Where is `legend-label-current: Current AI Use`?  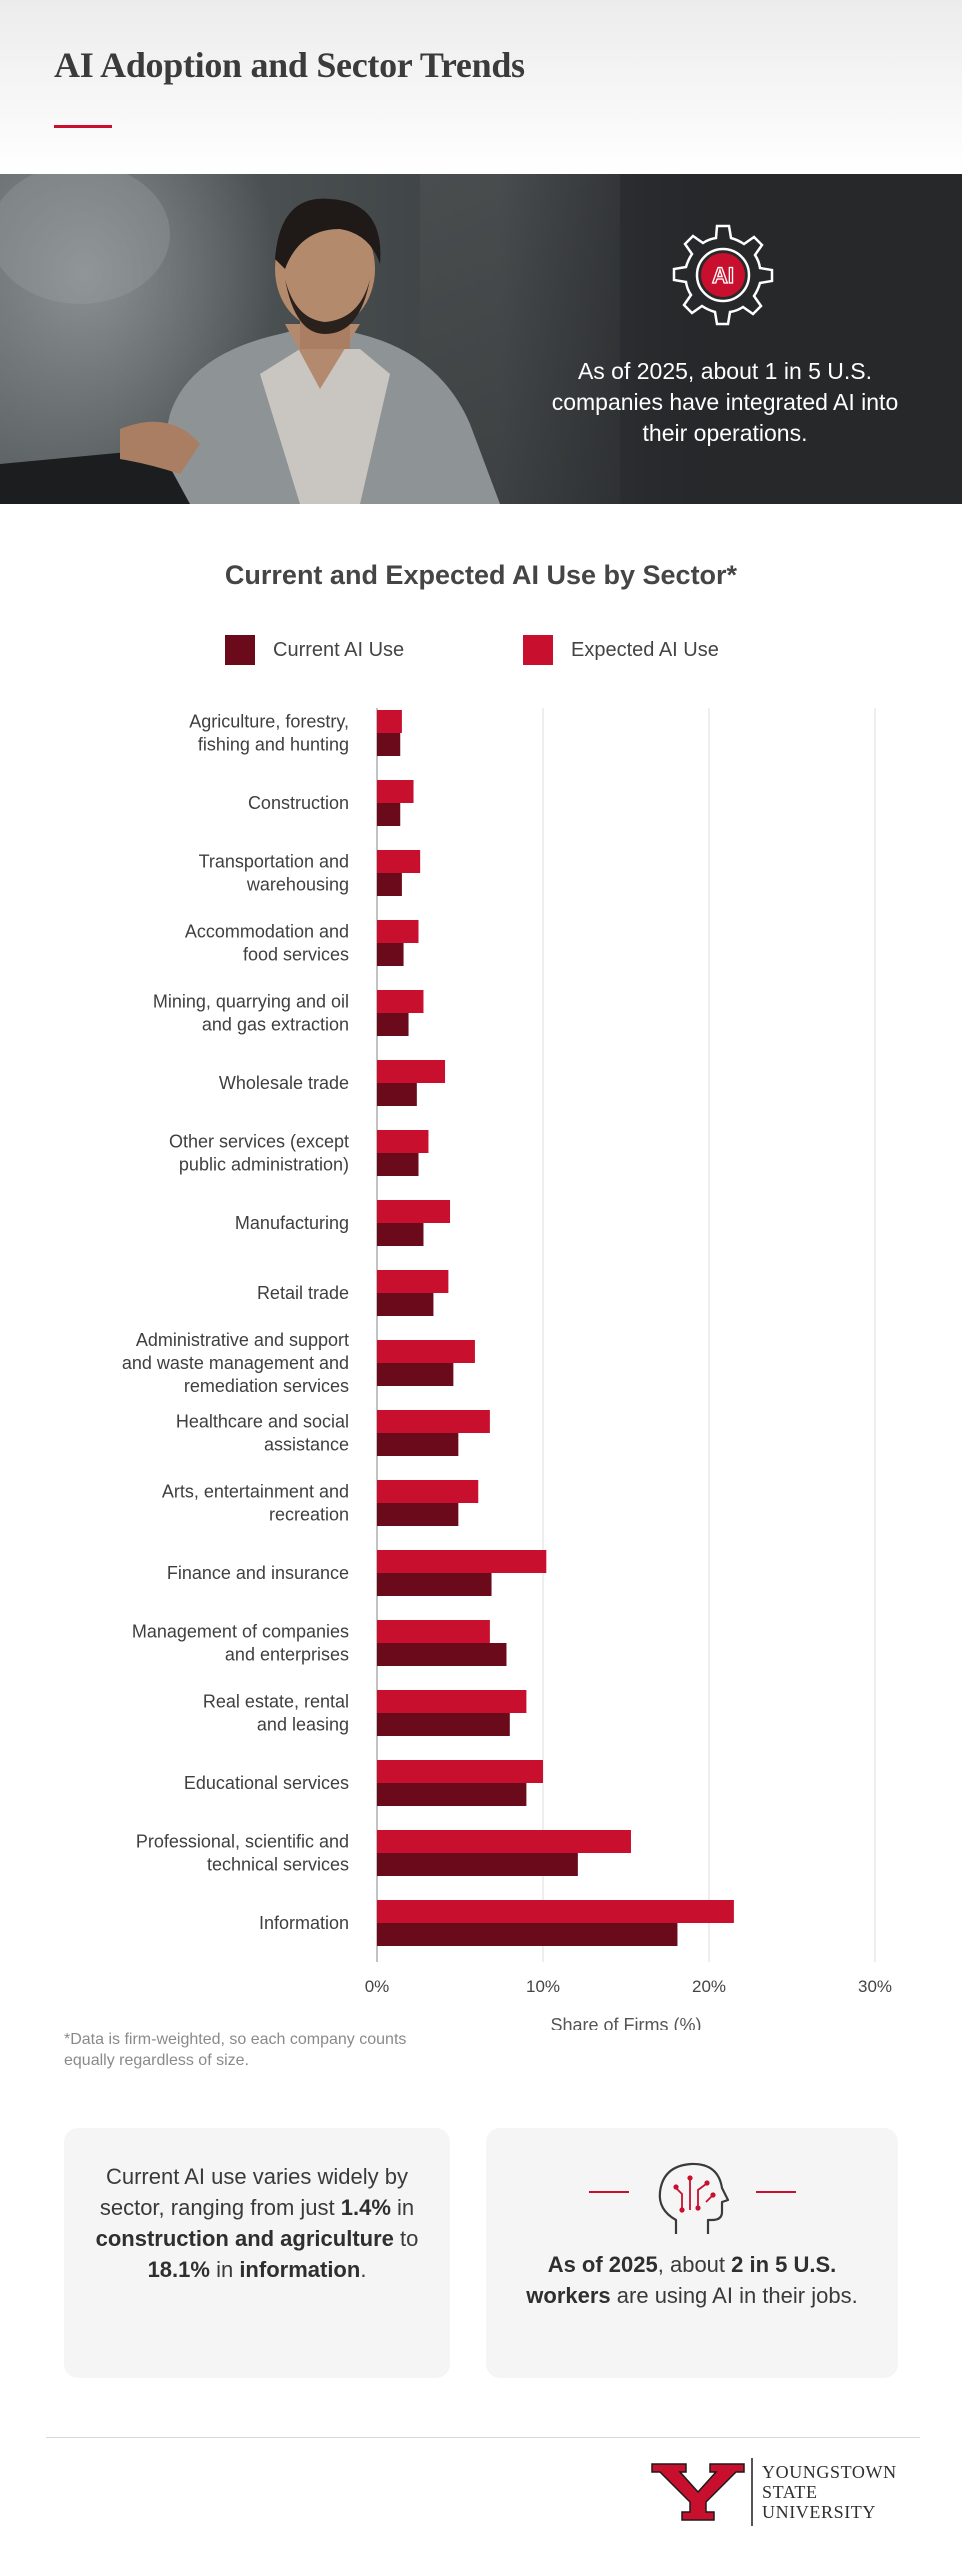 legend-label-current: Current AI Use is located at coordinates (339, 649).